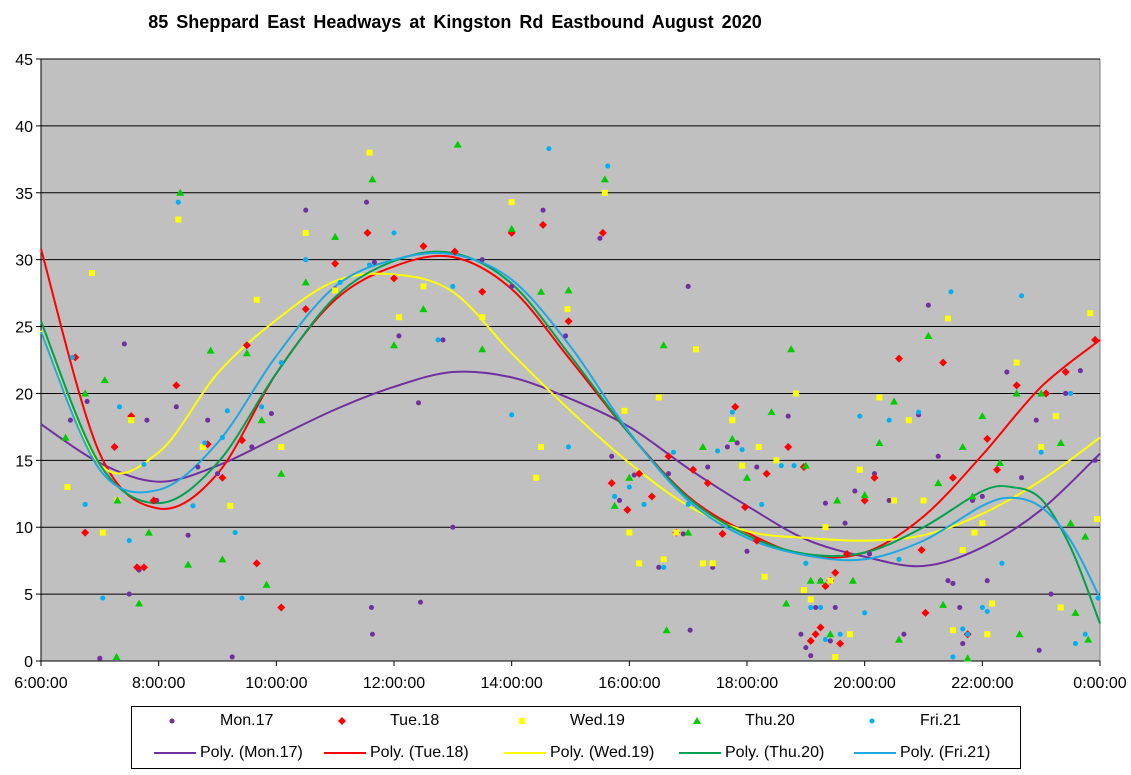  I want to click on legend-item: Poly. (Tue.18), so click(409, 753).